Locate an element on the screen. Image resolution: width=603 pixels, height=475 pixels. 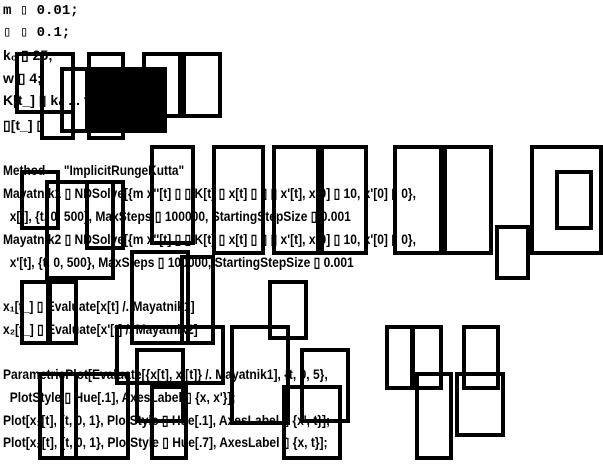
input-line-x1: x₁[t_] ▯ Evaluate[x[t] /. Mayatnik1] is located at coordinates (99, 306).